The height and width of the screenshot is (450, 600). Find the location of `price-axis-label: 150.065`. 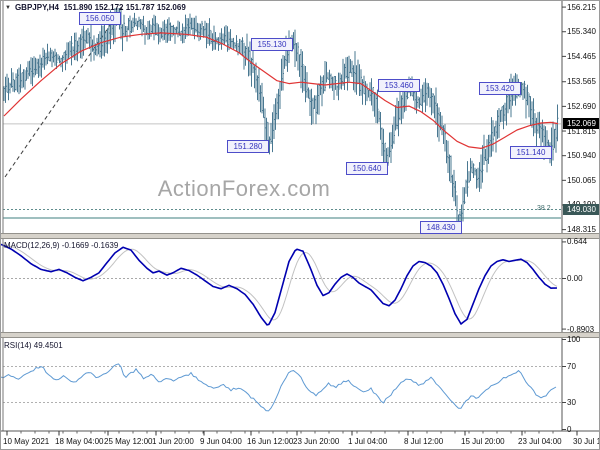

price-axis-label: 150.065 is located at coordinates (581, 180).